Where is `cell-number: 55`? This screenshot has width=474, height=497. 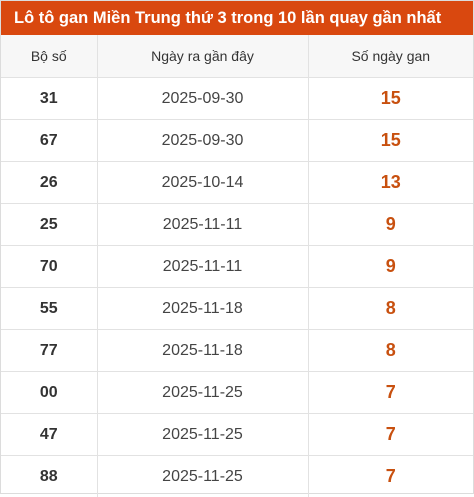 cell-number: 55 is located at coordinates (49, 309).